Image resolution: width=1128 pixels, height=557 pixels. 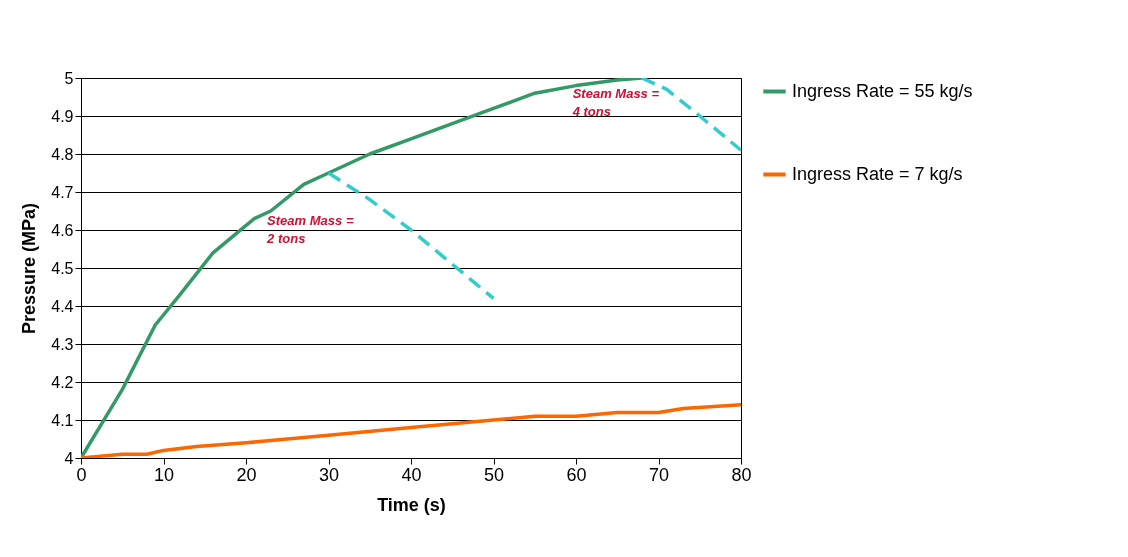 I want to click on y-tick-label: 4.7, so click(x=62, y=192).